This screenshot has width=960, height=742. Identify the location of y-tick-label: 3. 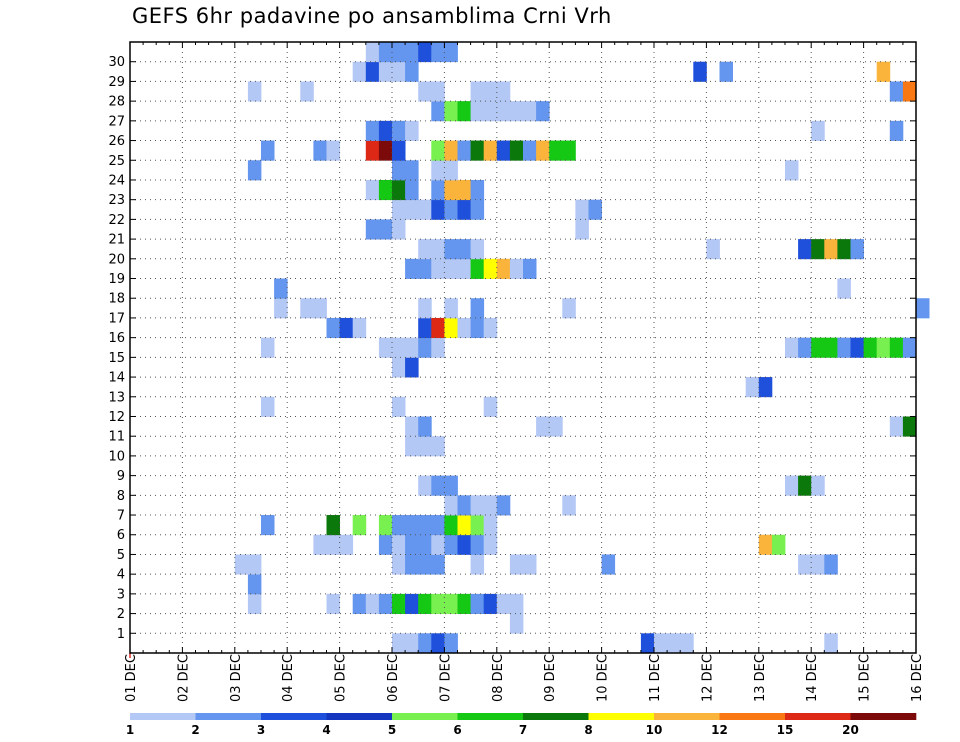
(121, 594).